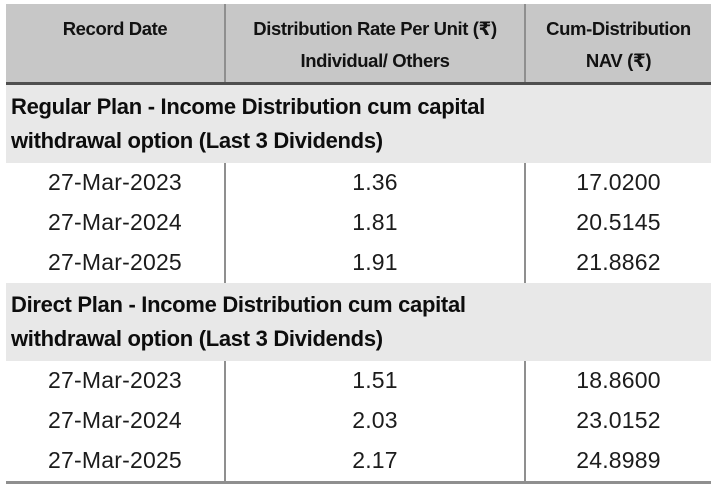 Image resolution: width=717 pixels, height=488 pixels. I want to click on table-row: 27-Mar-2025 2.17 24.8989, so click(358, 462).